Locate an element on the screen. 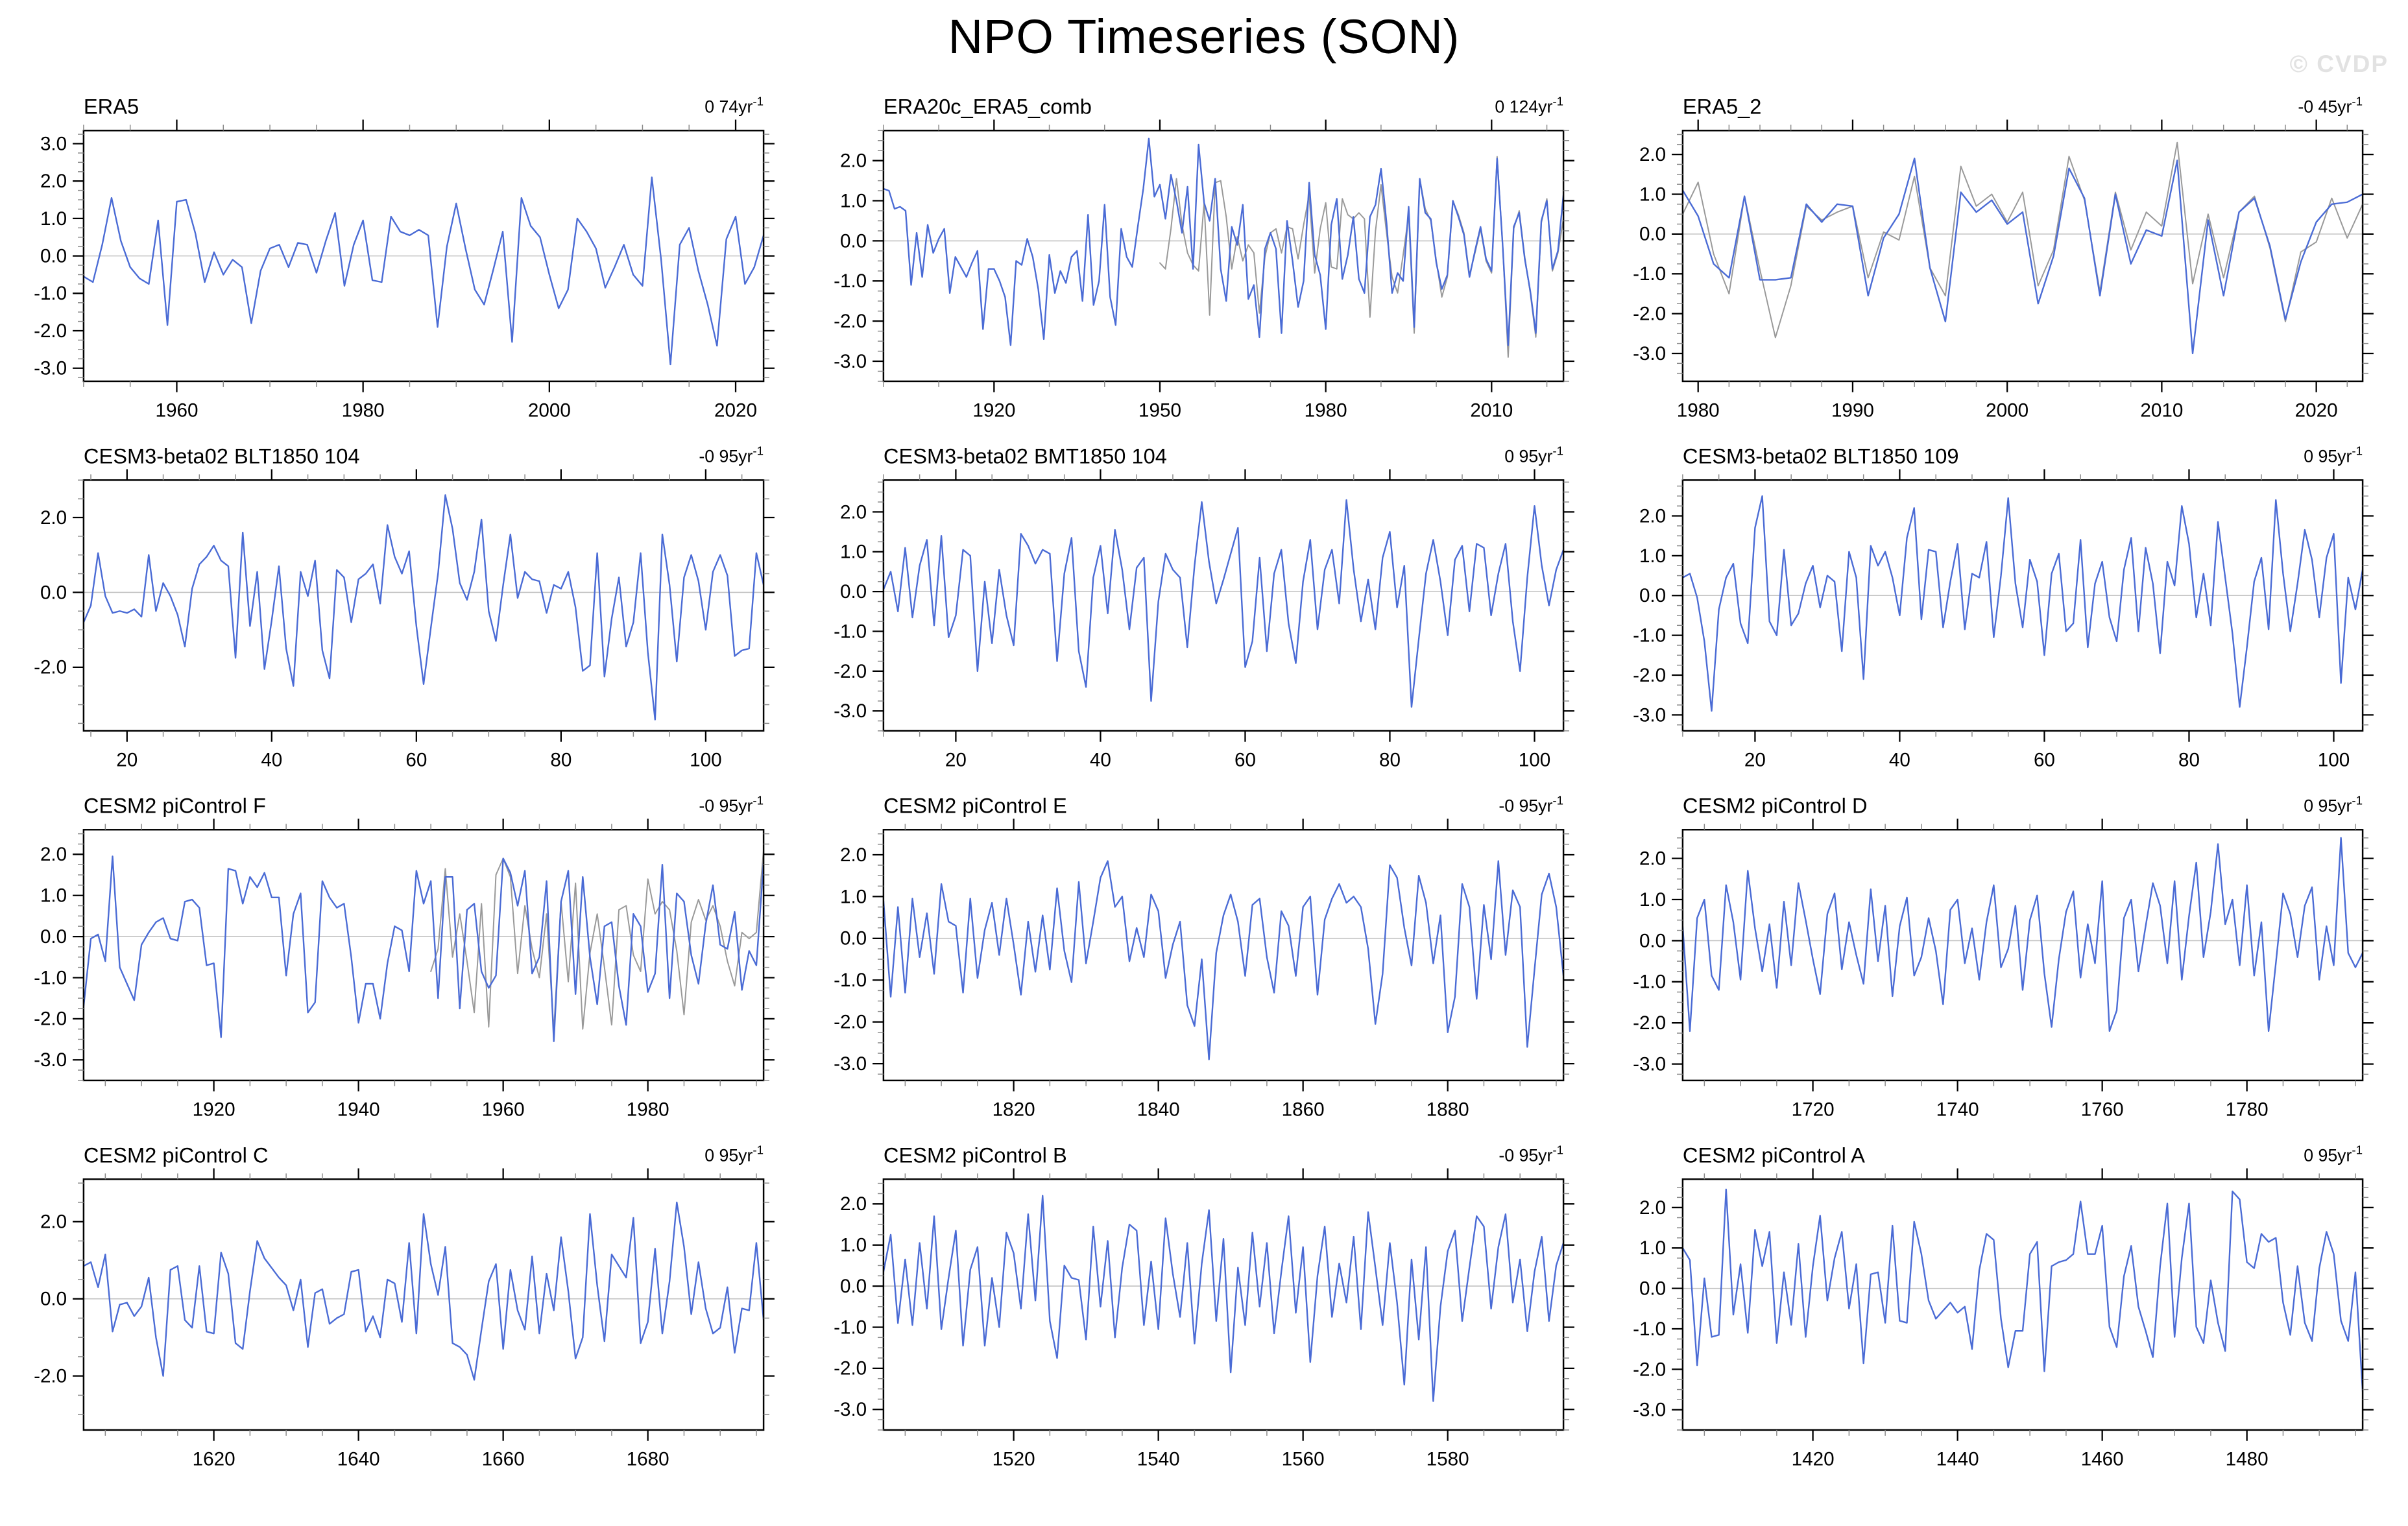 Image resolution: width=2408 pixels, height=1526 pixels. chart-title: ERA5 is located at coordinates (111, 107).